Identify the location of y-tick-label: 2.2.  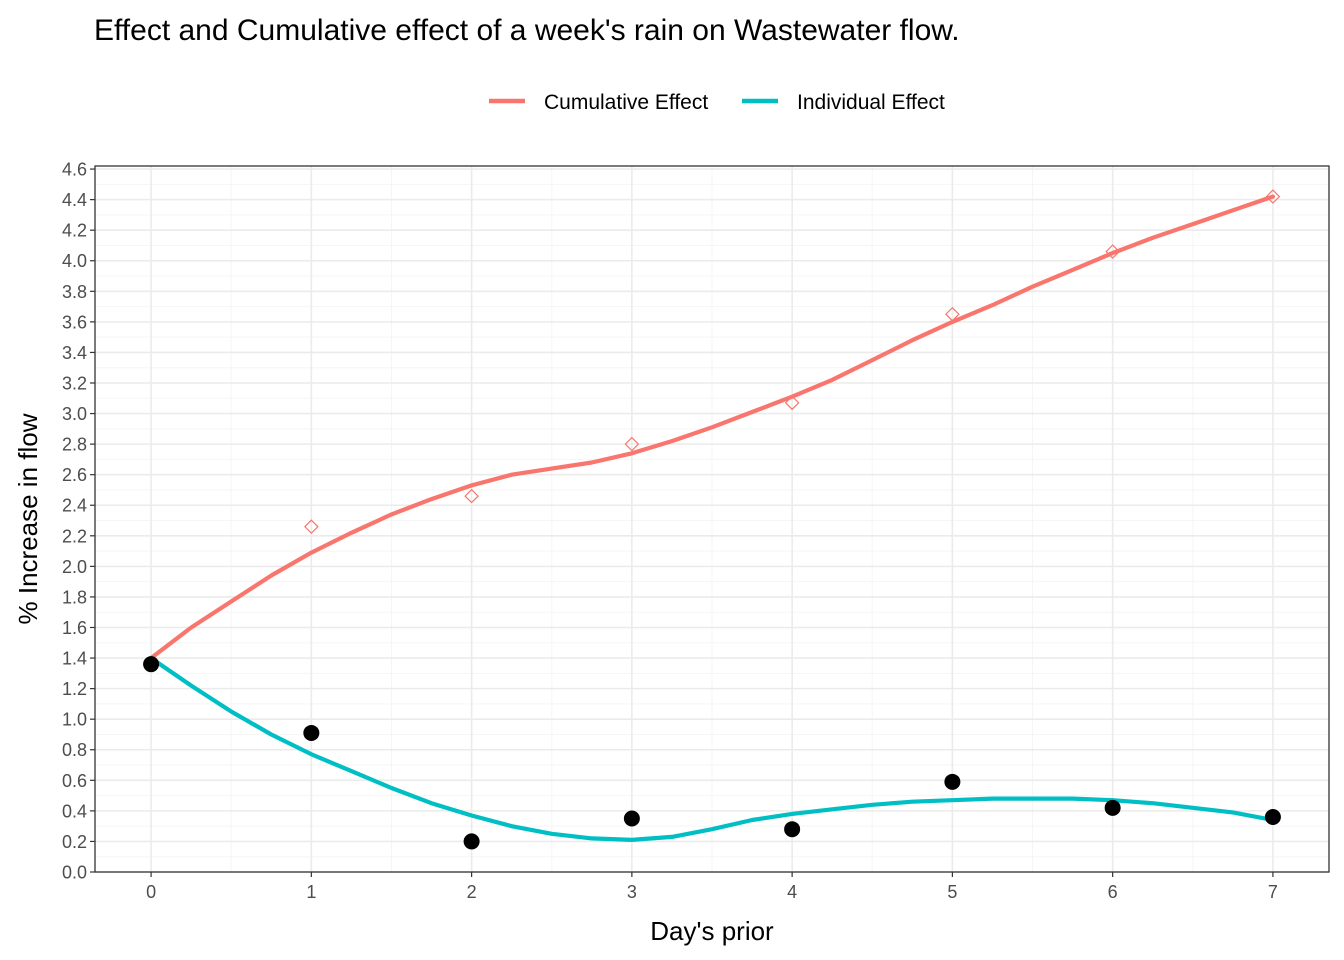
(74, 536).